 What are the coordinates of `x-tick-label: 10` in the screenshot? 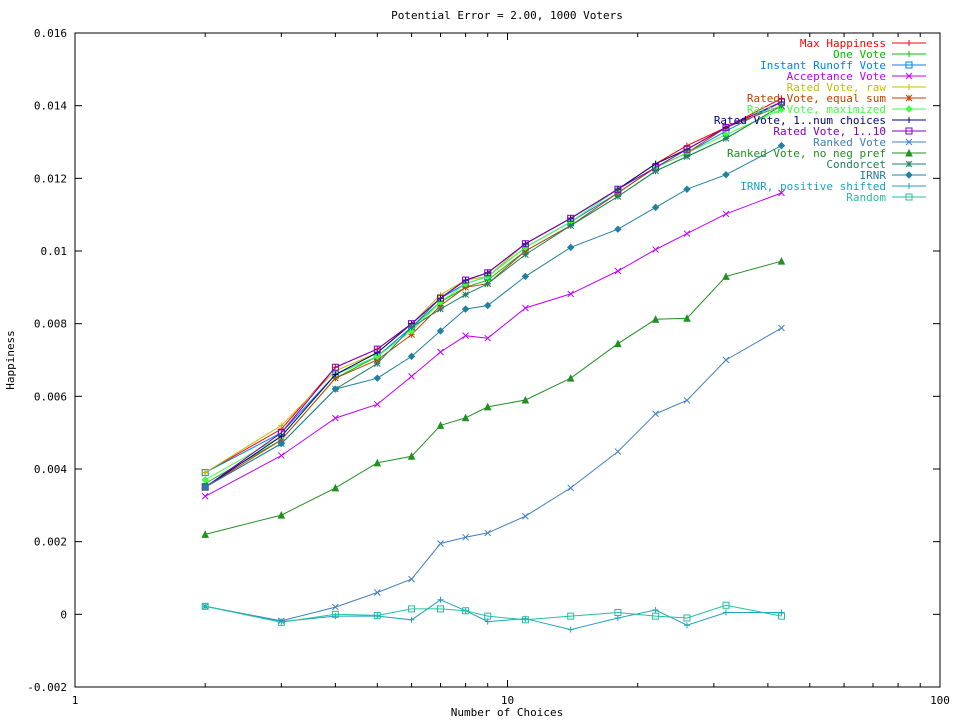 It's located at (507, 700).